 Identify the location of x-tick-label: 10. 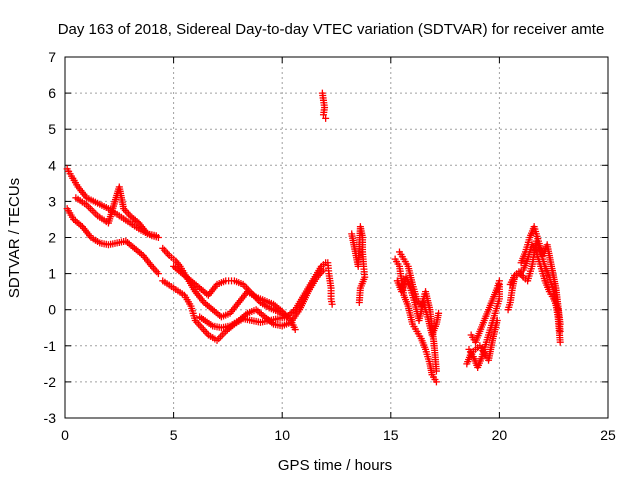
(282, 435).